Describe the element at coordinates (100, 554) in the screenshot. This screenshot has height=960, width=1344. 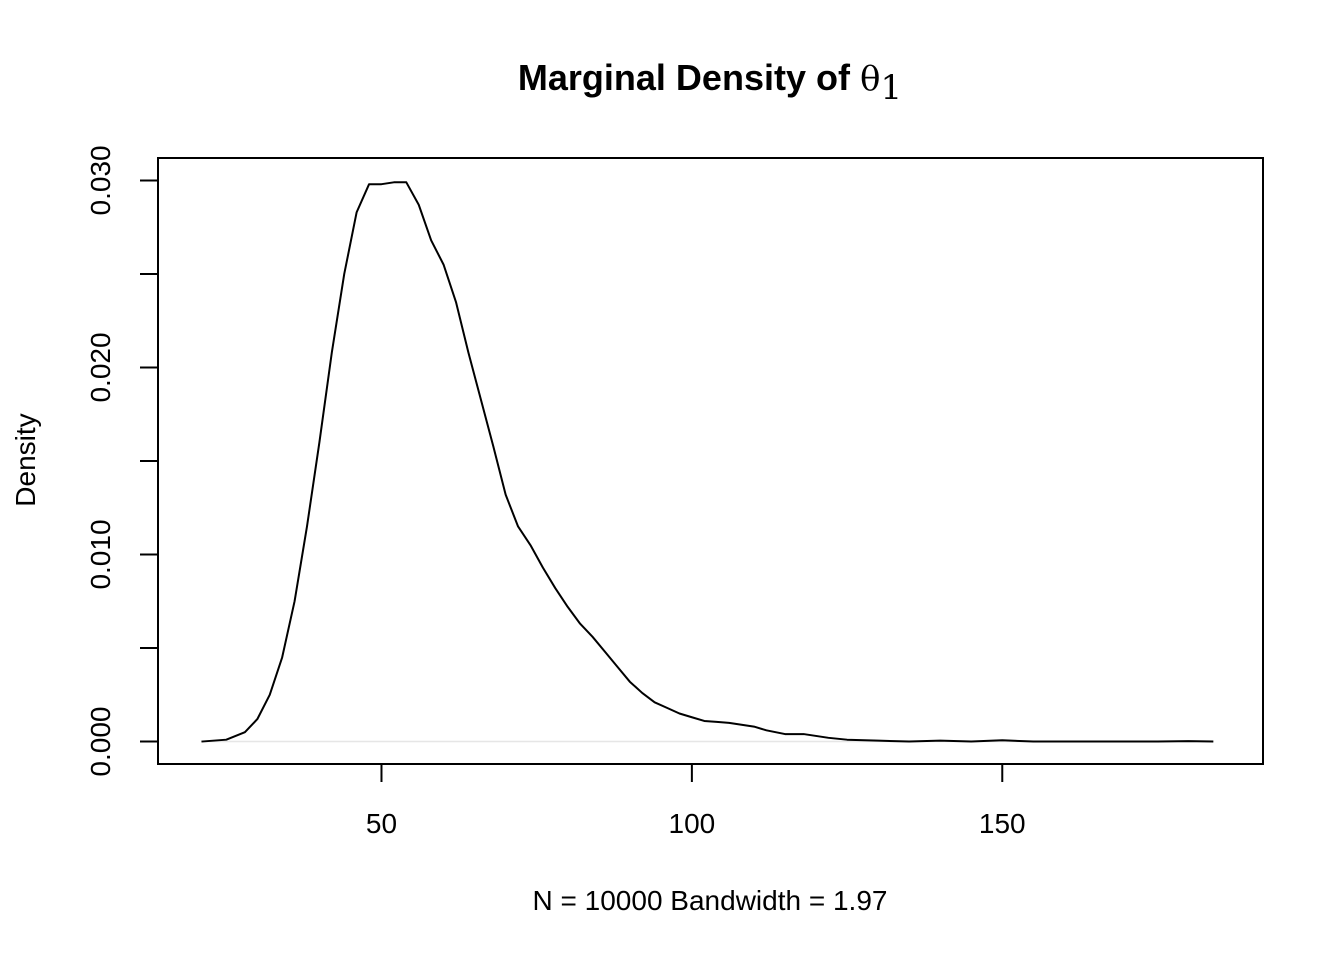
I see `y-tick-label: 0.010` at that location.